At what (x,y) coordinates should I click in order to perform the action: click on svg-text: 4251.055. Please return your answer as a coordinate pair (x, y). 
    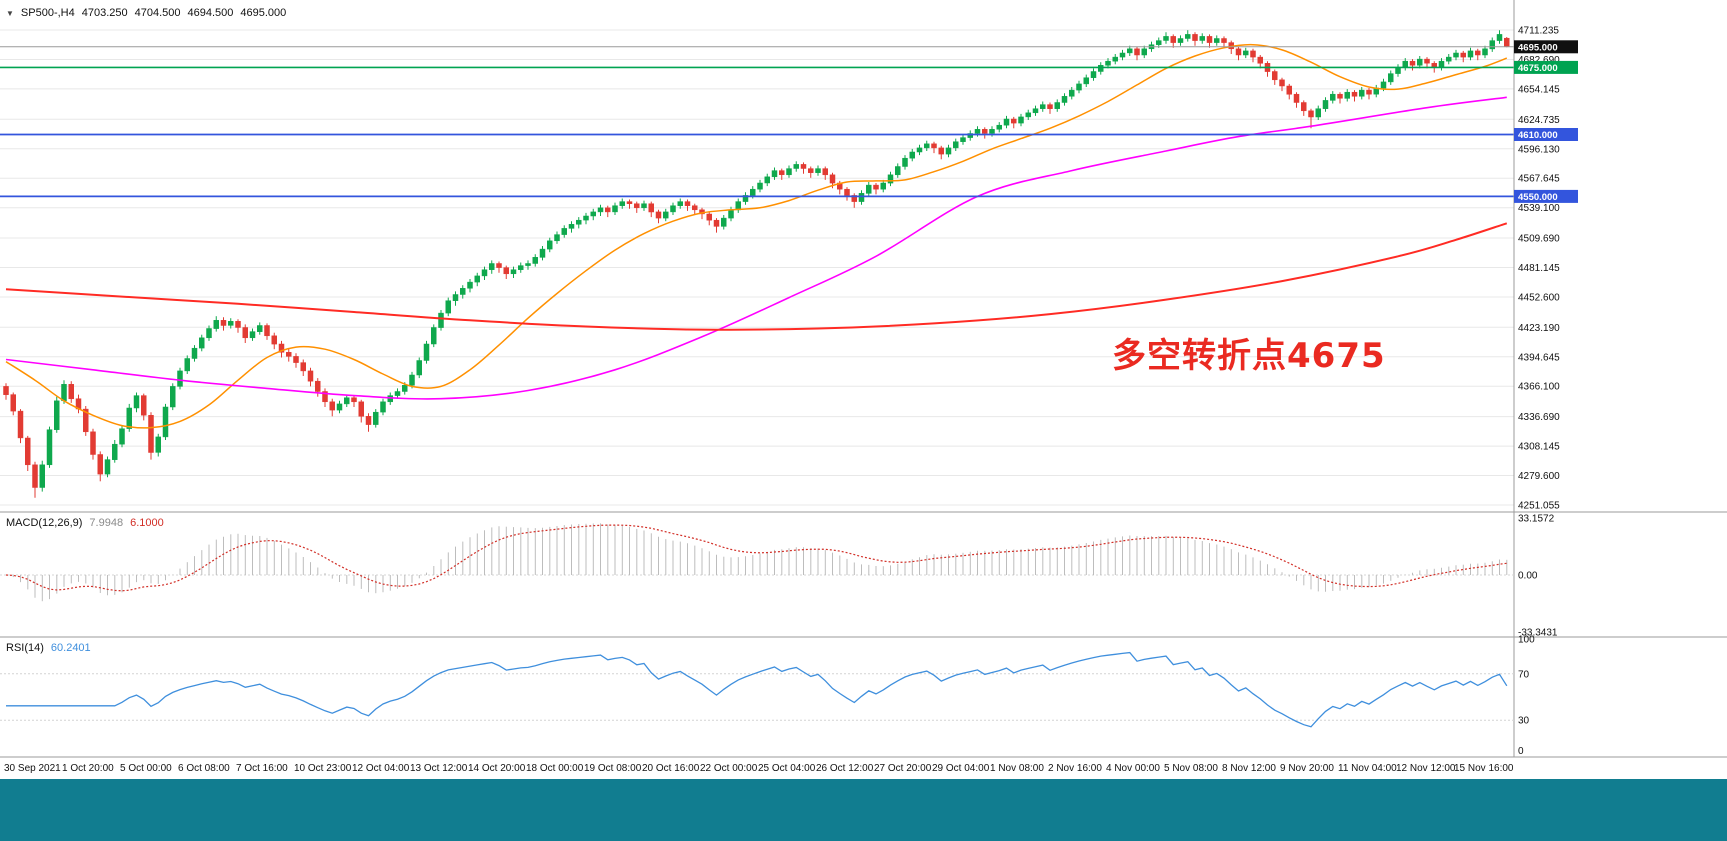
    Looking at the image, I should click on (1539, 506).